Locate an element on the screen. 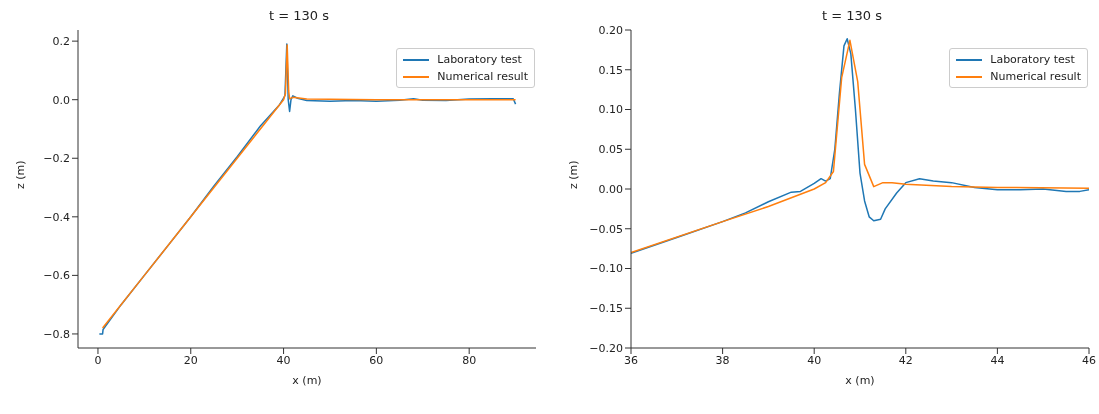  x-tick-label: 0 is located at coordinates (98, 360).